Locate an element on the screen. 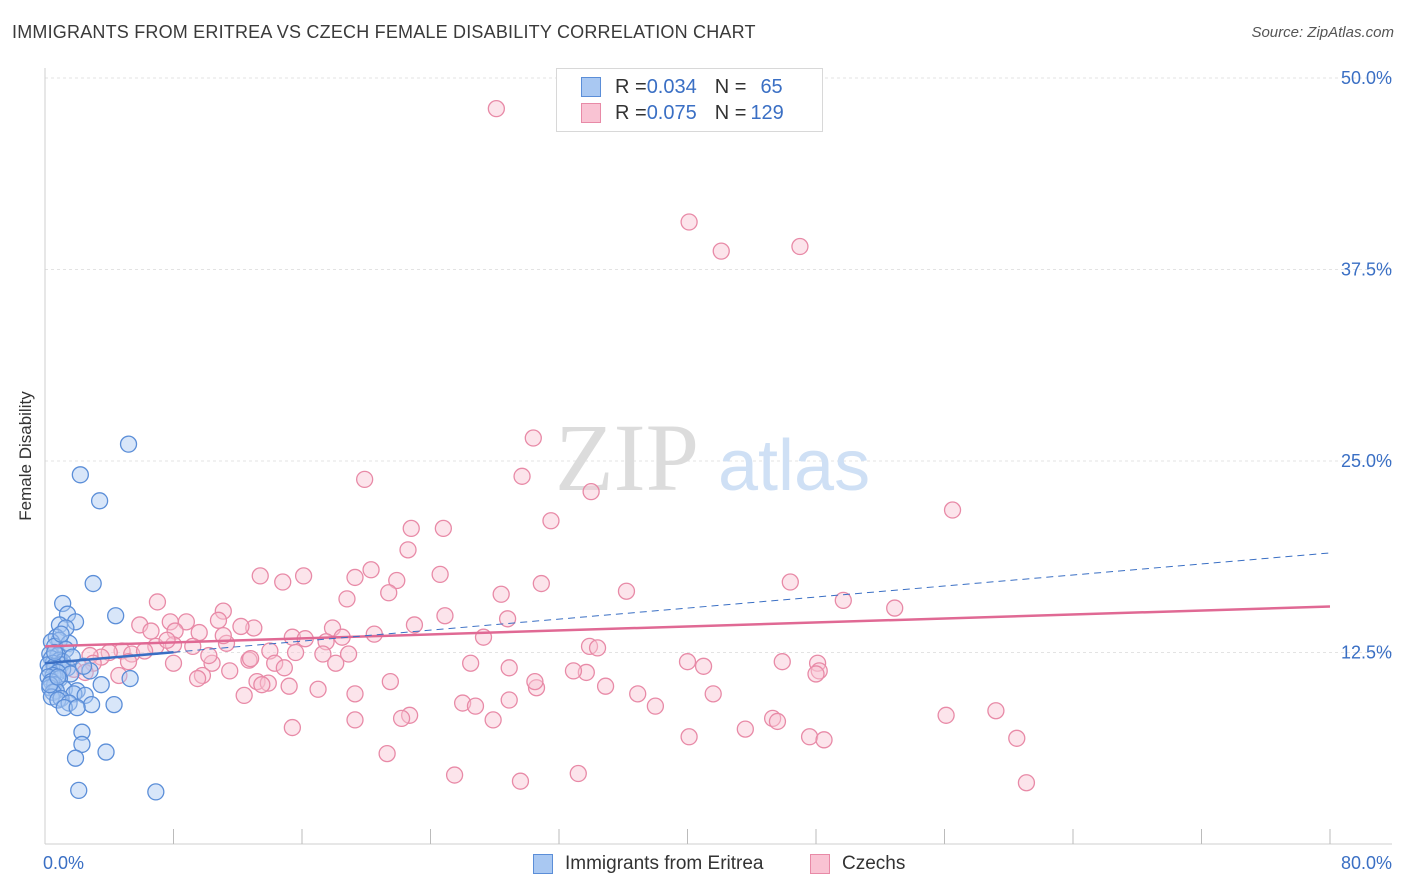  y-tick-label: 37.5% is located at coordinates (1366, 270).